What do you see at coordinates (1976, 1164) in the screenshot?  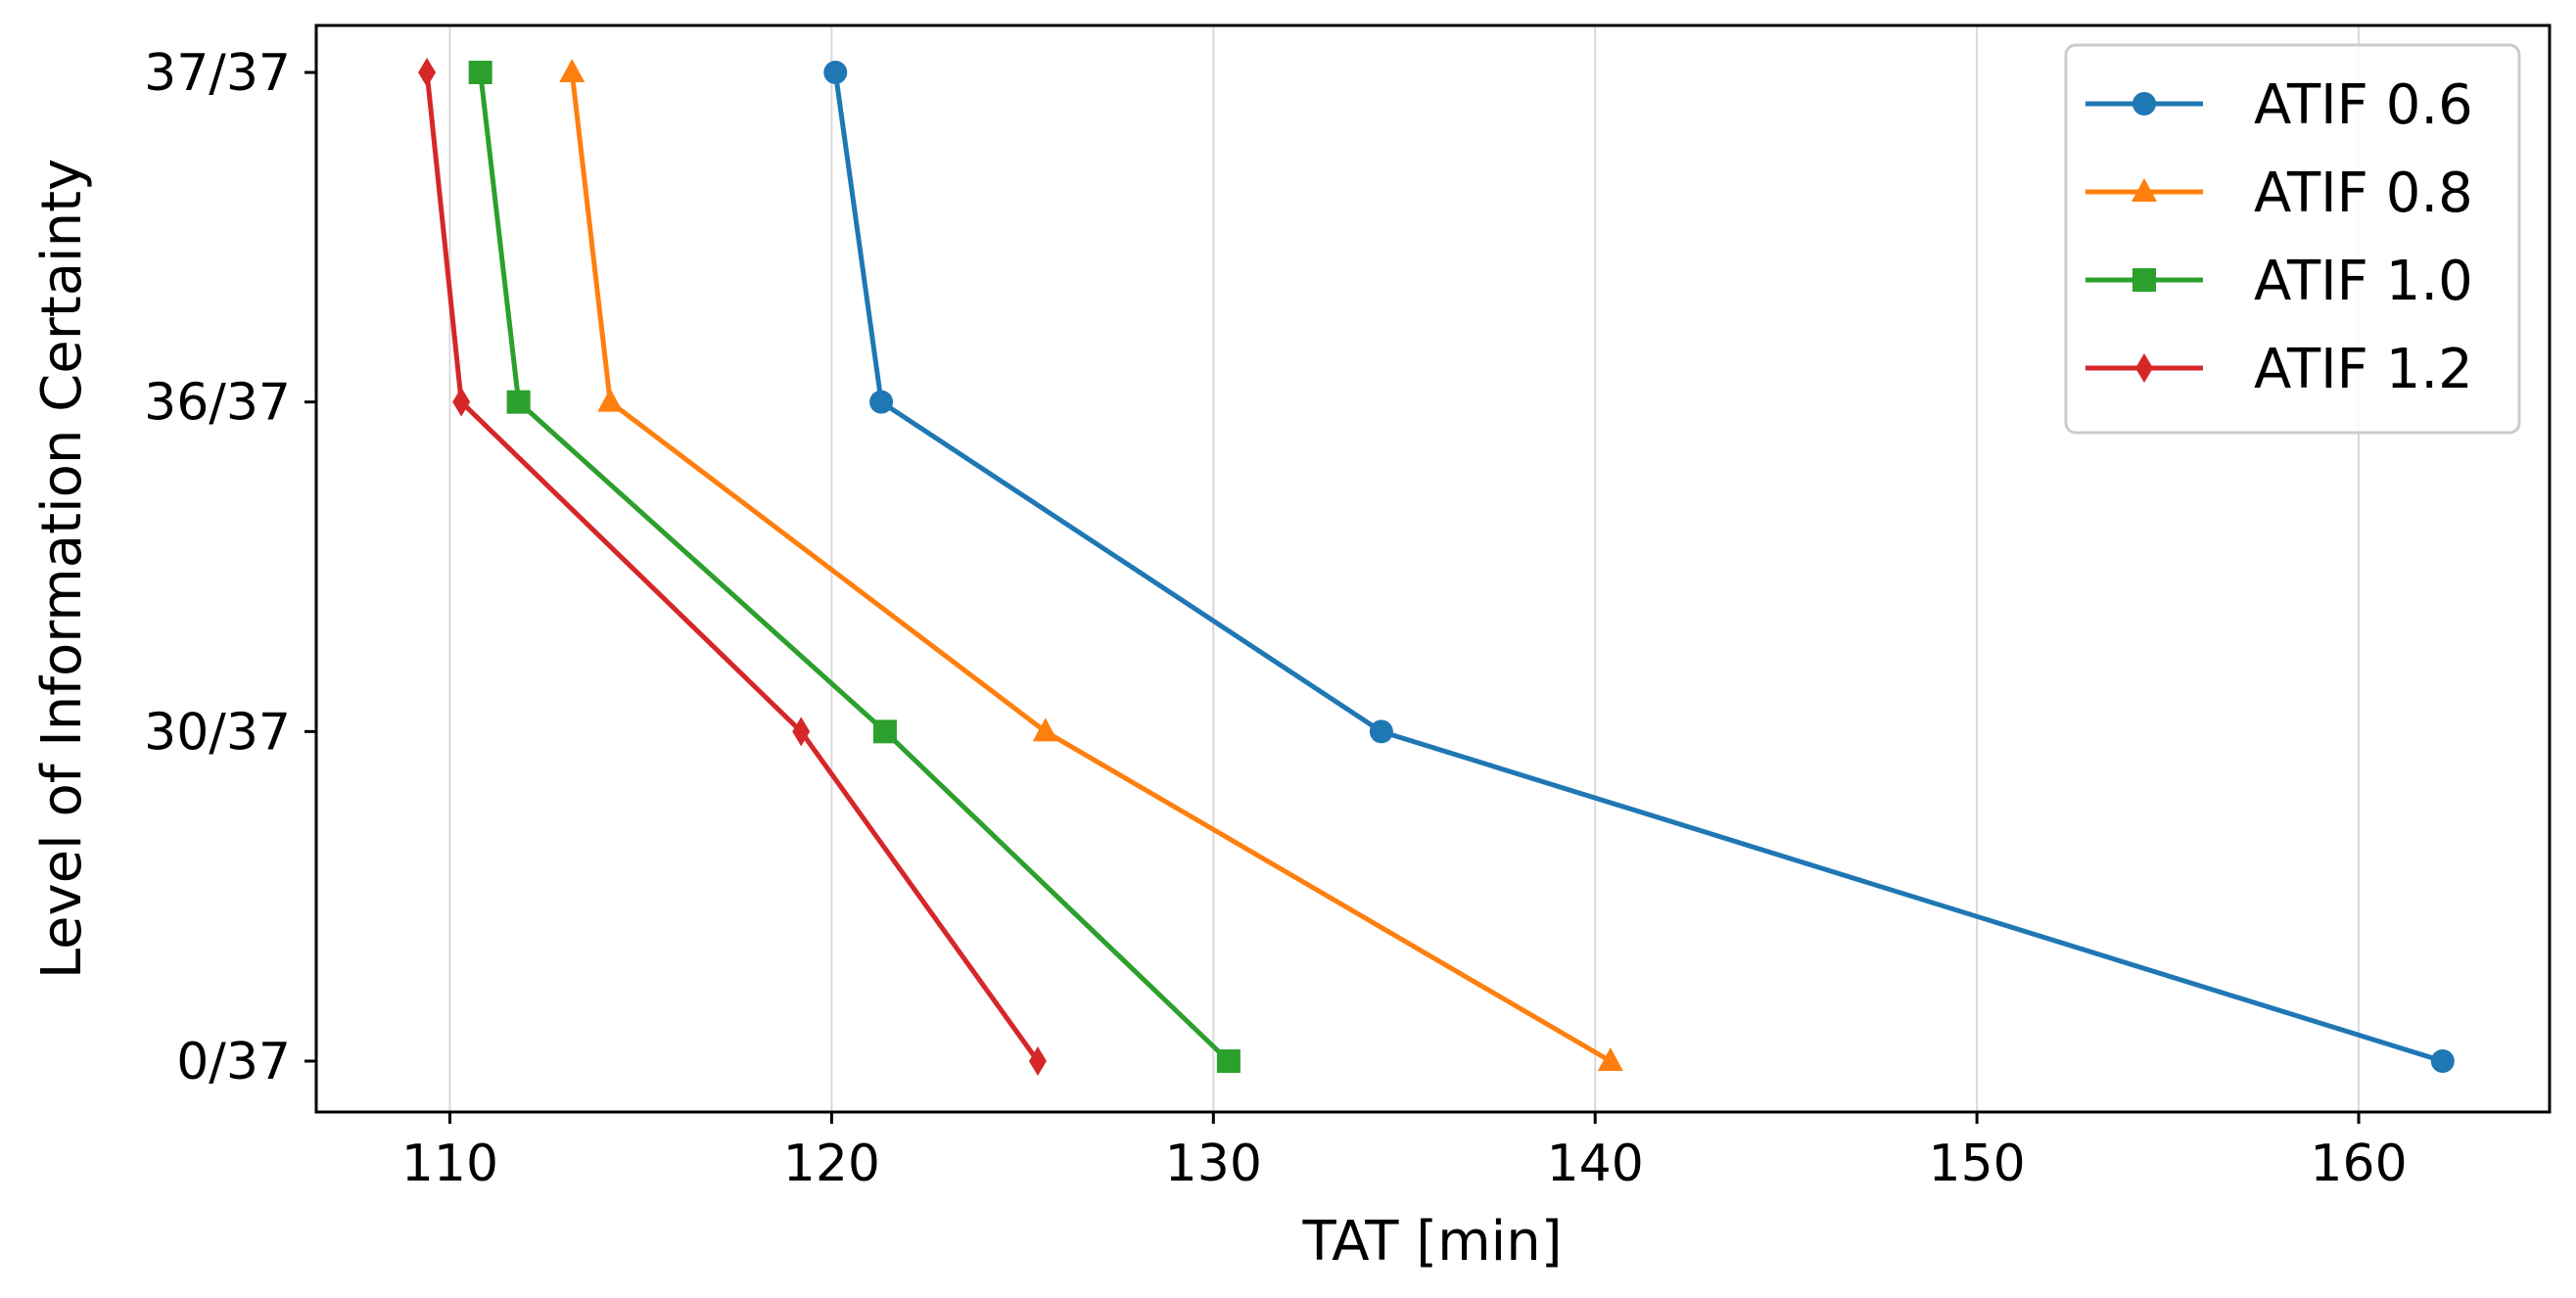 I see `x-tick-label-150: 150` at bounding box center [1976, 1164].